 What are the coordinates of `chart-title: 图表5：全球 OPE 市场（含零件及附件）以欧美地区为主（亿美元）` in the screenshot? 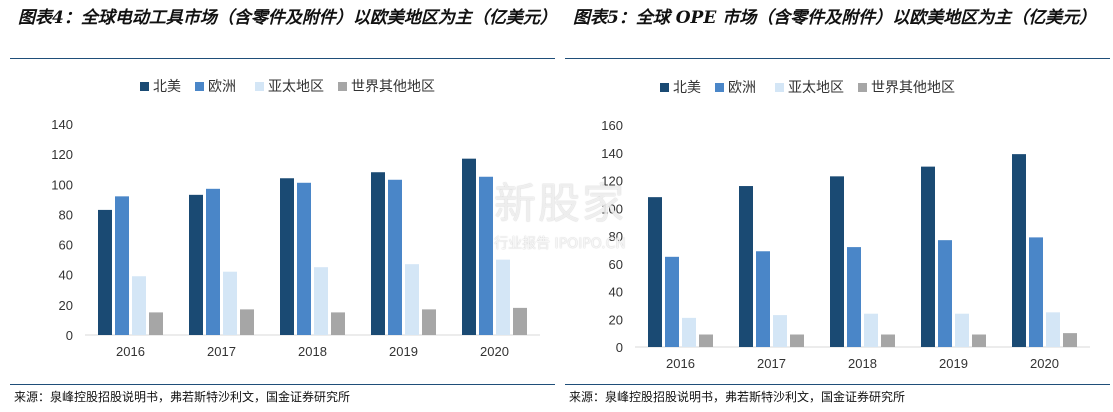 It's located at (835, 18).